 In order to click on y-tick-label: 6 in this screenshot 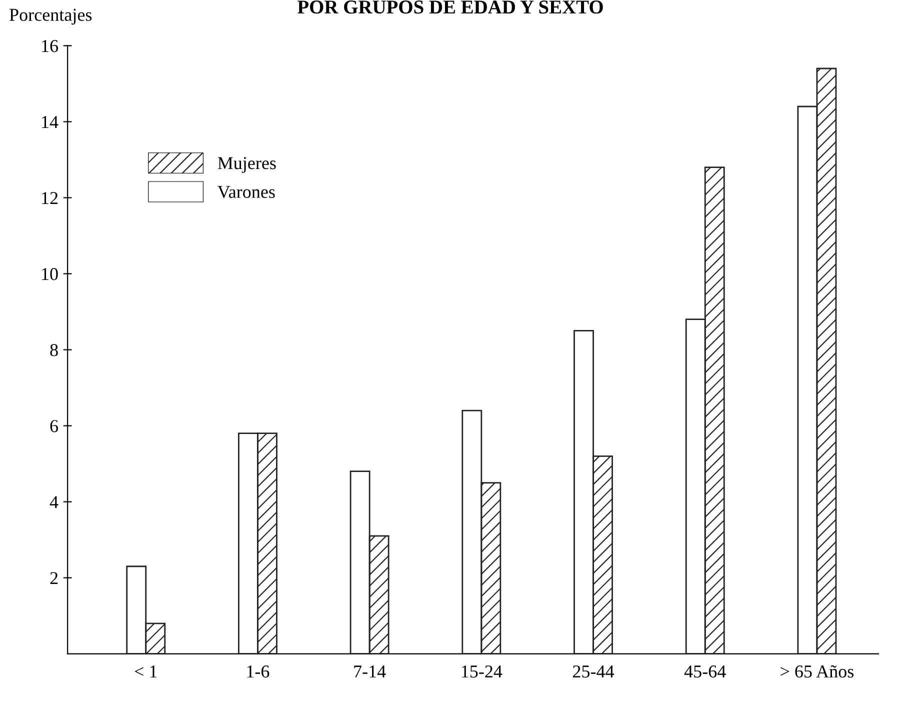, I will do `click(54, 426)`.